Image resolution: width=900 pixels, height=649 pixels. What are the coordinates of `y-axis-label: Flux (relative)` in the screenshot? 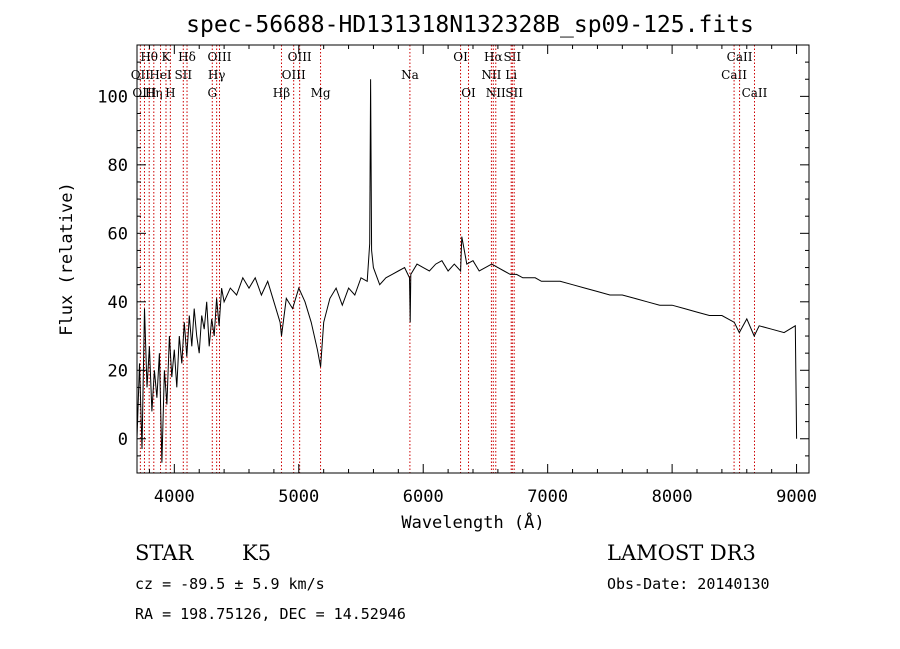 It's located at (67, 259).